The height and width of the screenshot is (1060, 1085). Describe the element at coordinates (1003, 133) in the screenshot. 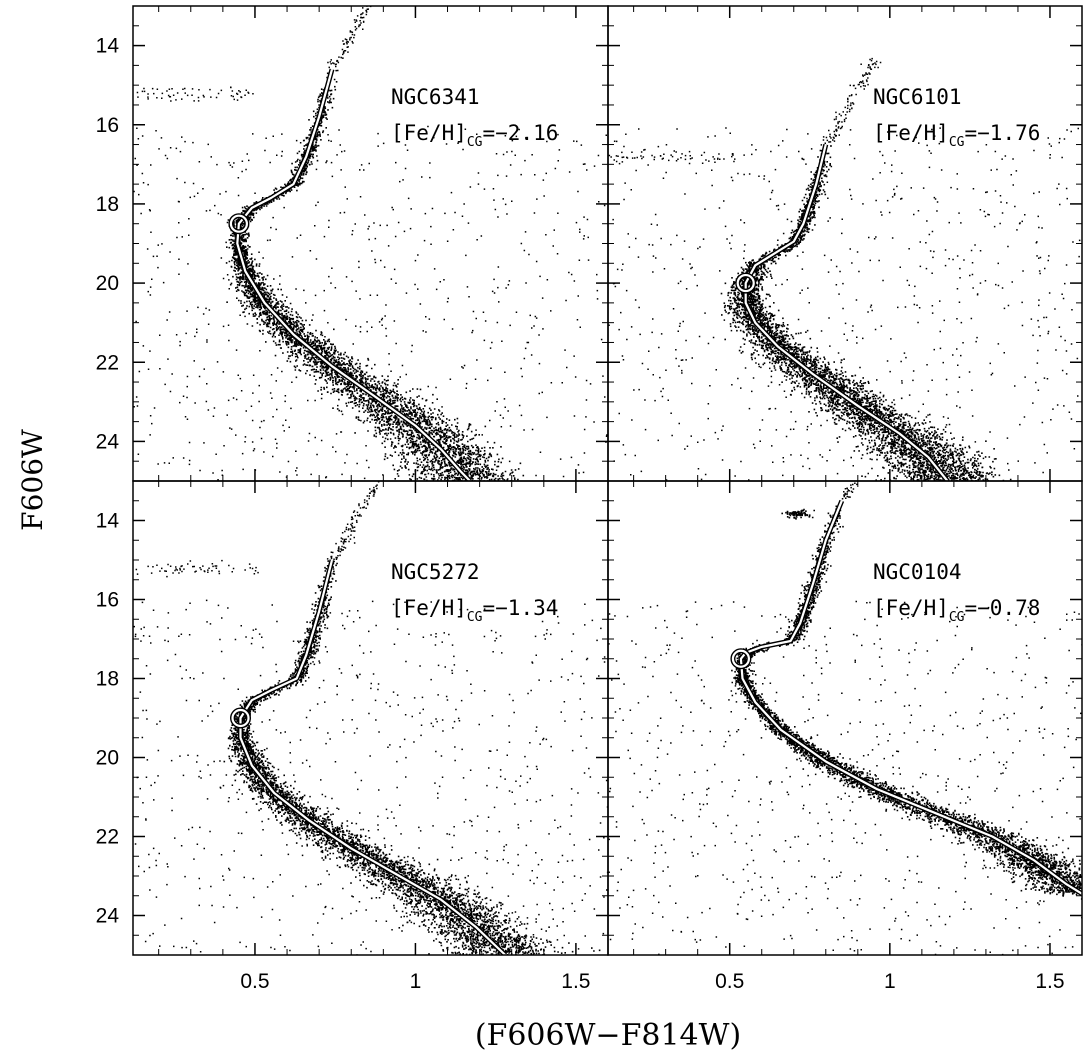

I see `metallicity-value: =−1.76` at that location.